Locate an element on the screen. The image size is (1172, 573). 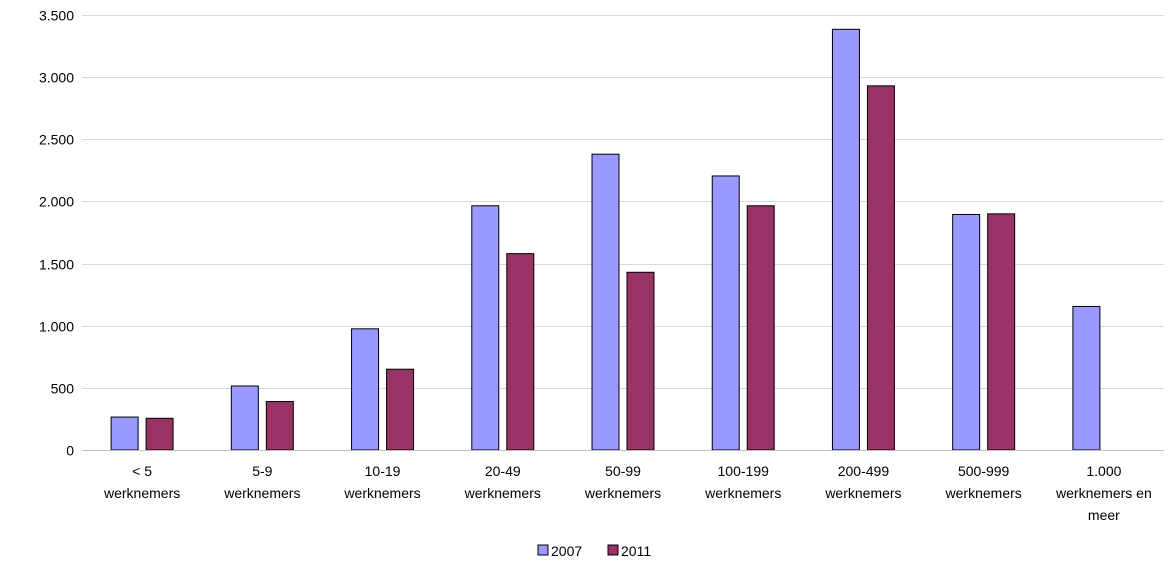
y-tick-label: 0 is located at coordinates (70, 451).